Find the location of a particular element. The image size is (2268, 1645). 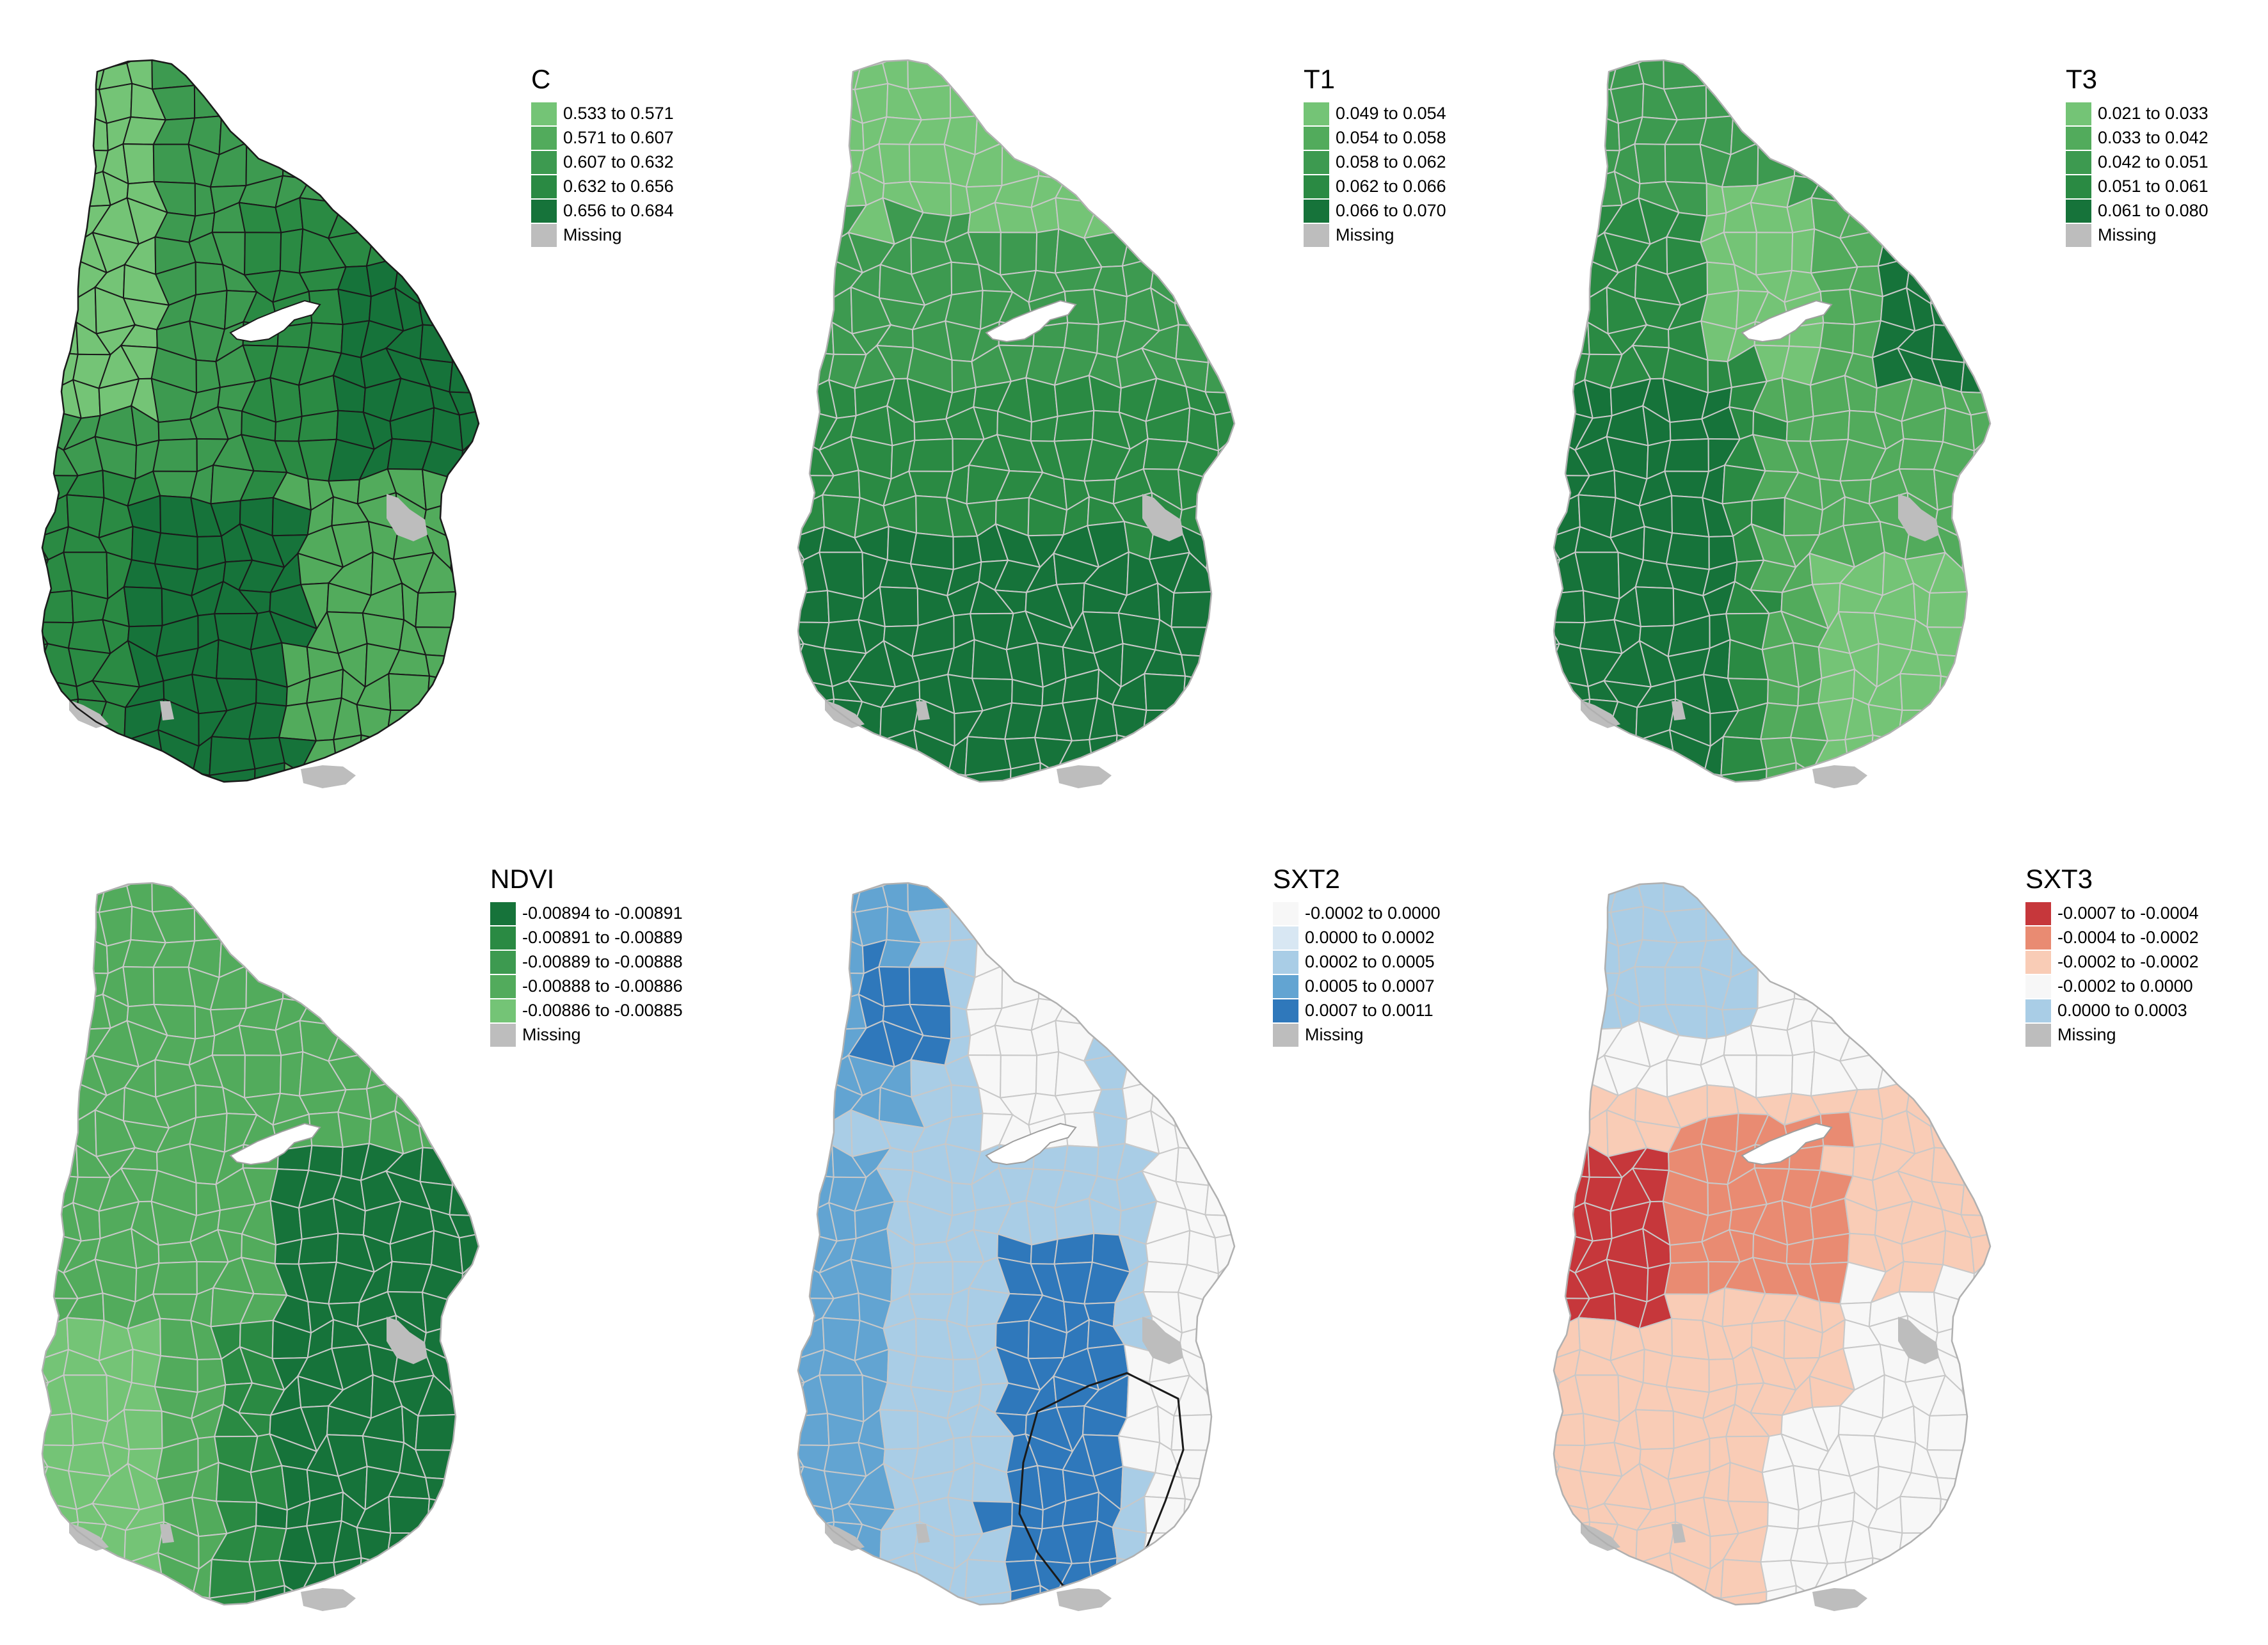

legend-label: -0.0002 to -0.0002 is located at coordinates (2128, 961).